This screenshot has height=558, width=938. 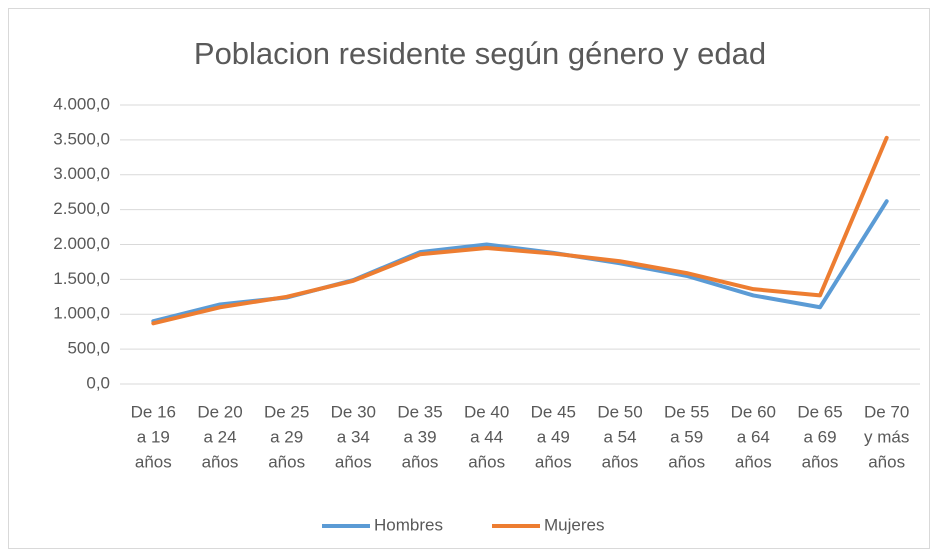 What do you see at coordinates (574, 524) in the screenshot?
I see `legend-label: Mujeres` at bounding box center [574, 524].